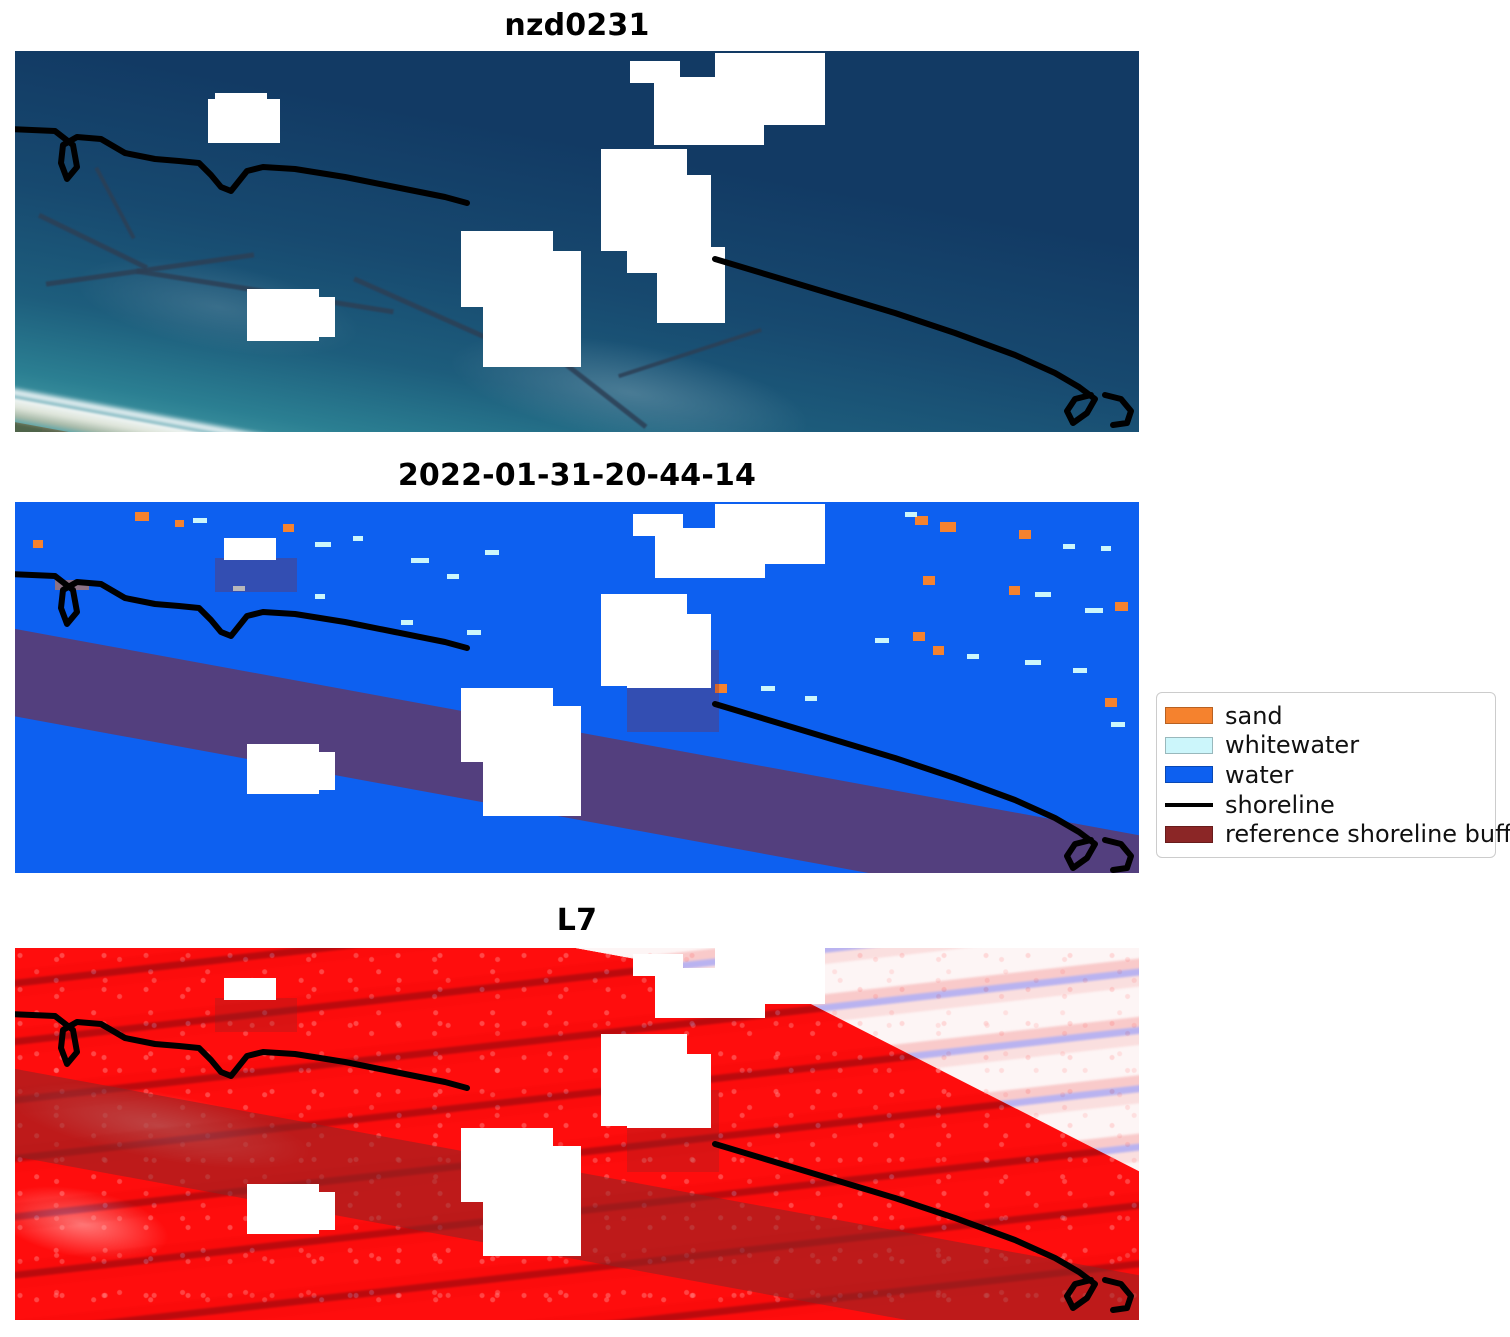  What do you see at coordinates (1189, 834) in the screenshot?
I see `reference-buffer-swatch-icon` at bounding box center [1189, 834].